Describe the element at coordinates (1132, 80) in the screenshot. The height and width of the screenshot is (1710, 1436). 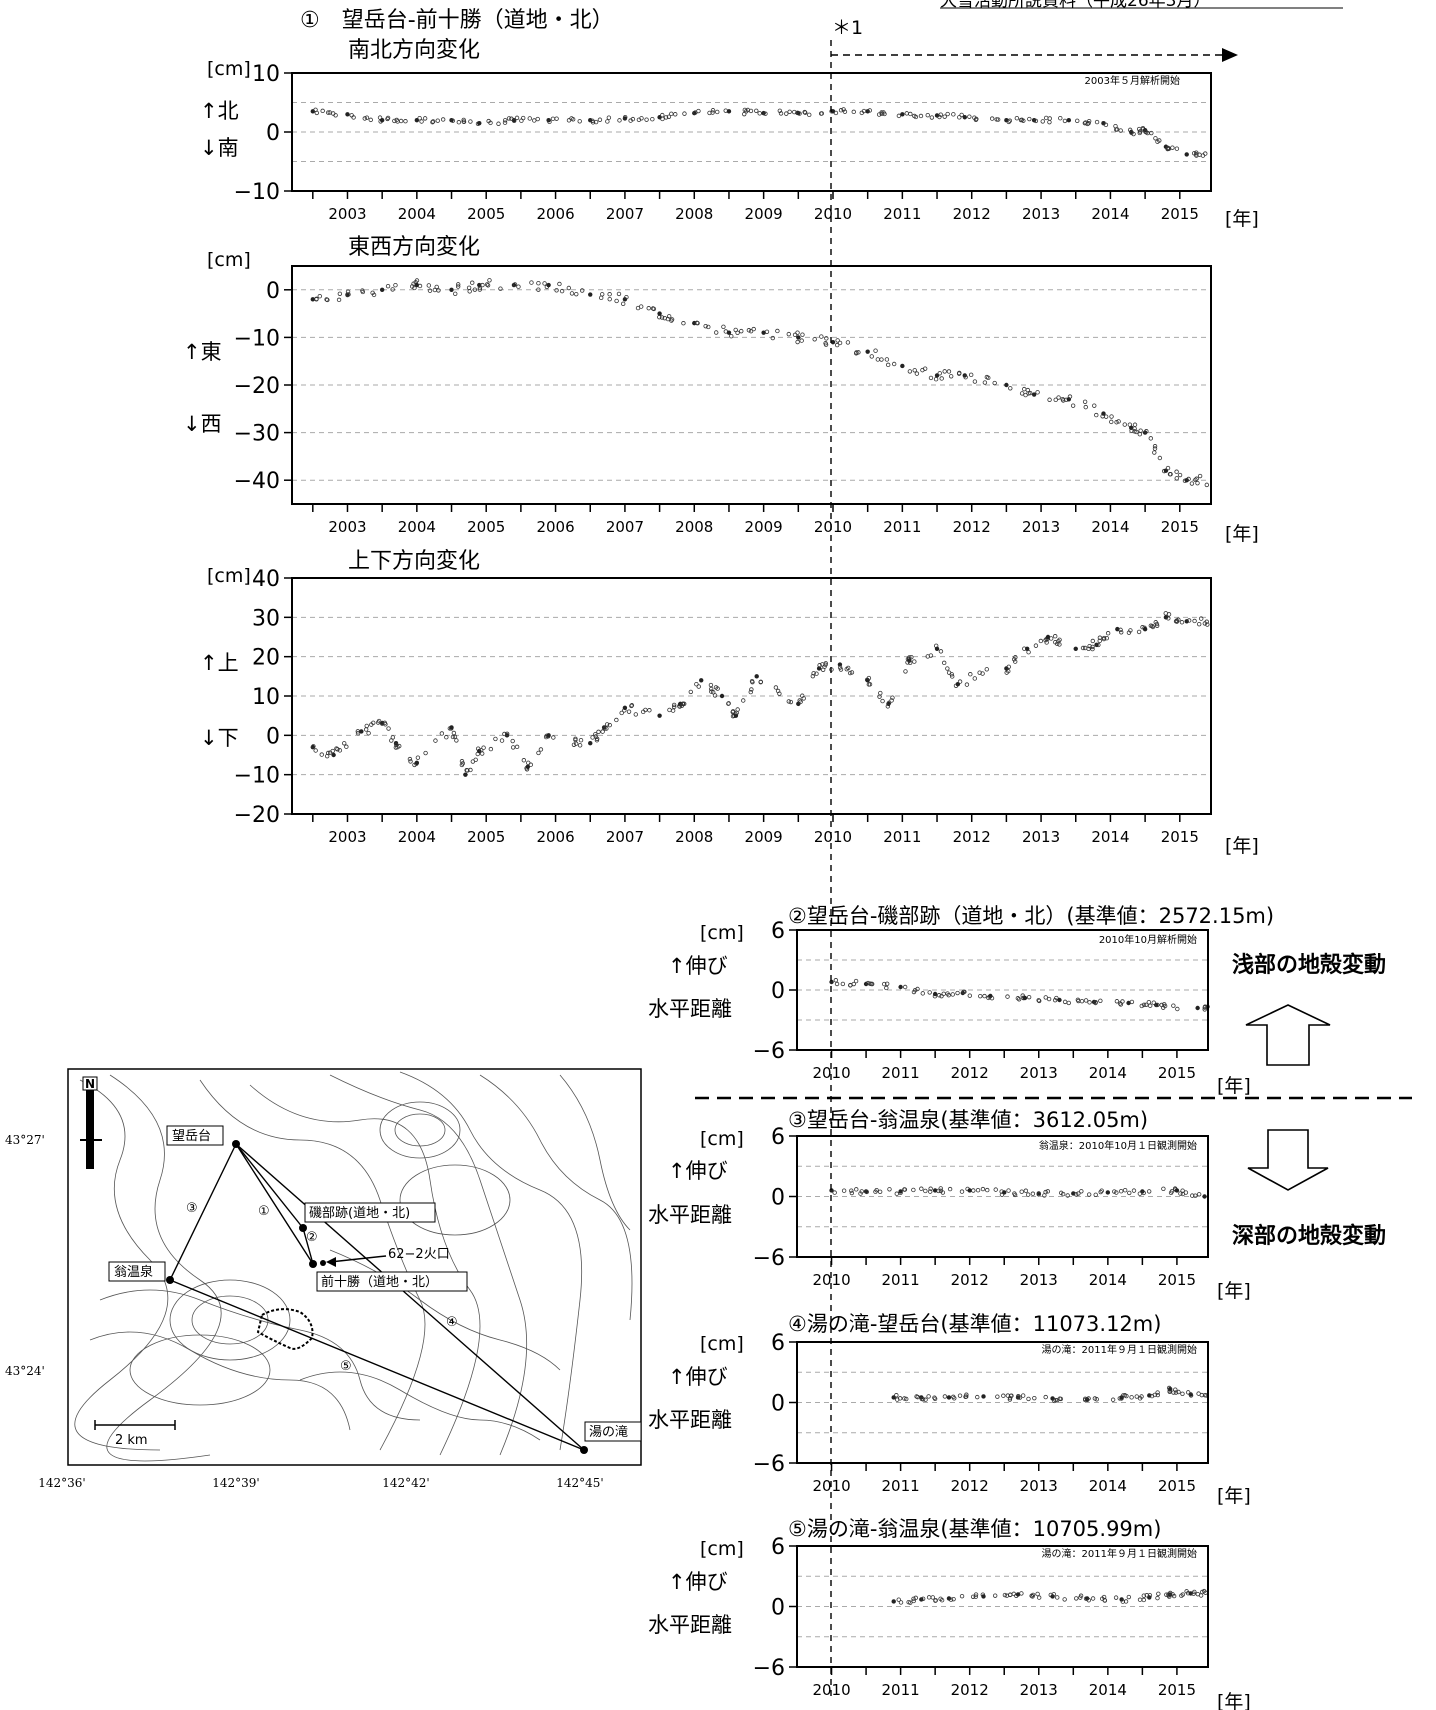
I see `chart-ns-start-note: 2003年５月解析開始` at that location.